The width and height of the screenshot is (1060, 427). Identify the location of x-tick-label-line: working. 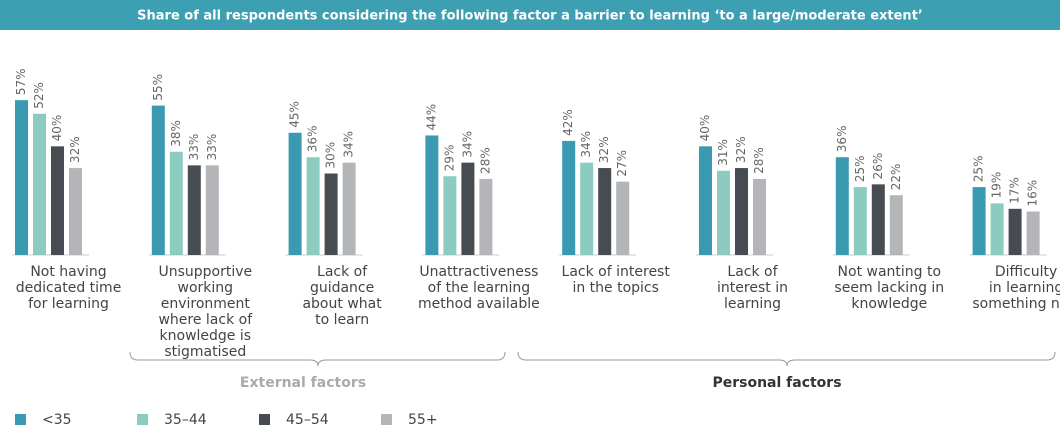
(206, 288).